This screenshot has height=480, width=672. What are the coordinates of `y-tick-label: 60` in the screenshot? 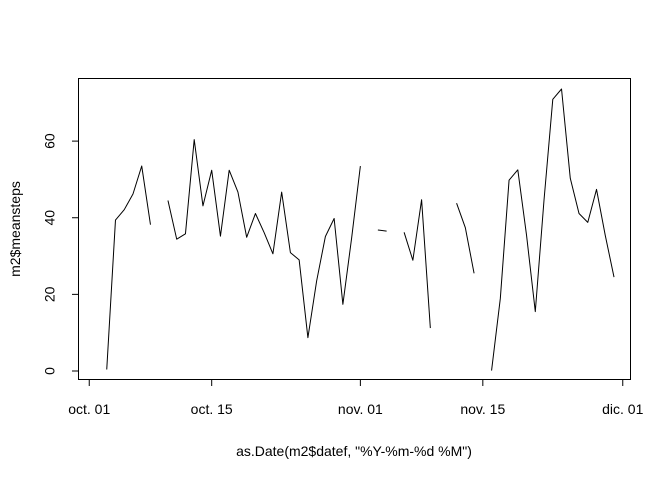 It's located at (50, 141).